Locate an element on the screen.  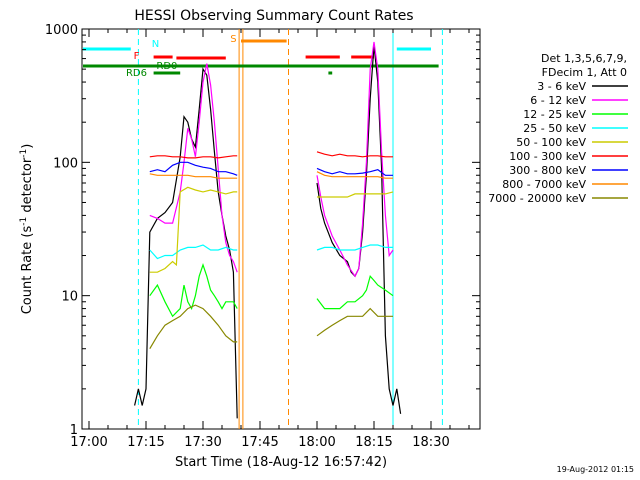
x-tick-label-4: 18:00 is located at coordinates (316, 442).